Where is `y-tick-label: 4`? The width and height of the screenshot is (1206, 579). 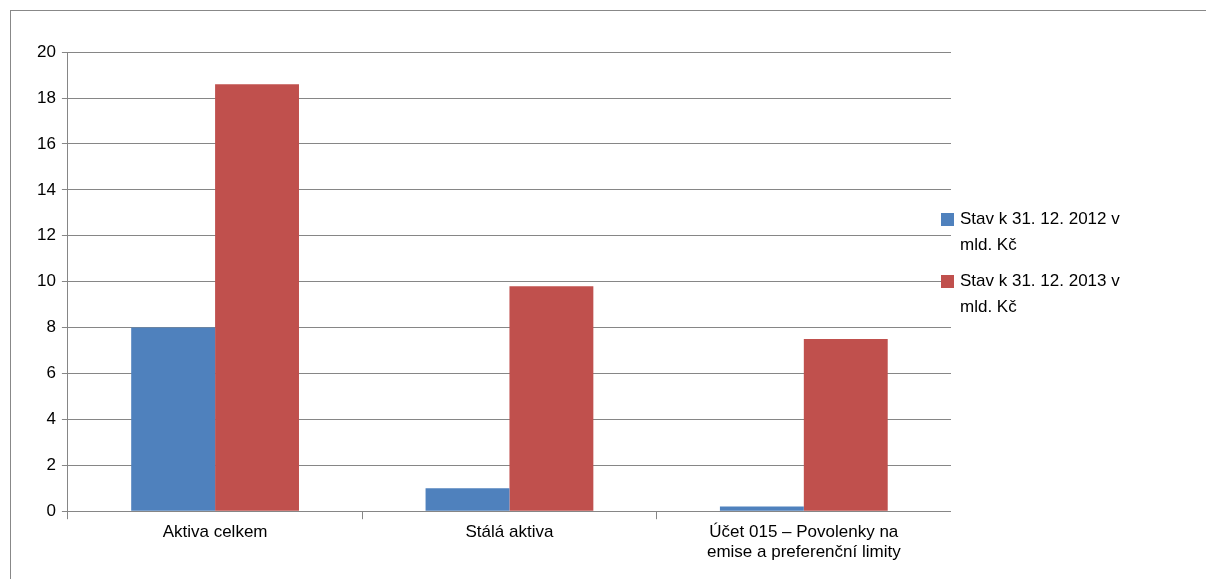 y-tick-label: 4 is located at coordinates (51, 419).